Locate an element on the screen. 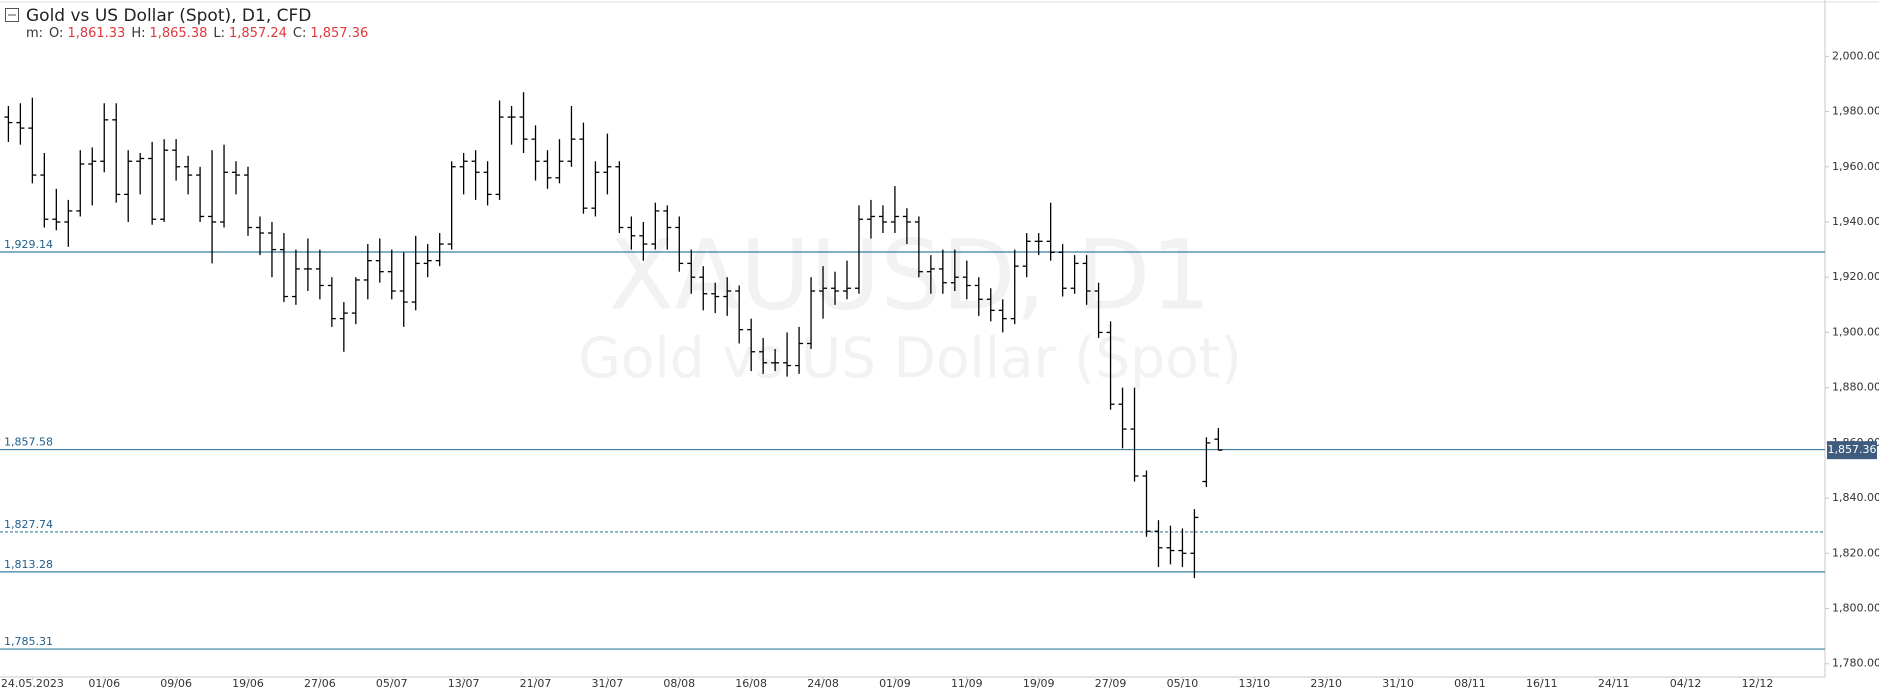  x-tick-label: 24.05.2023 is located at coordinates (32, 683).